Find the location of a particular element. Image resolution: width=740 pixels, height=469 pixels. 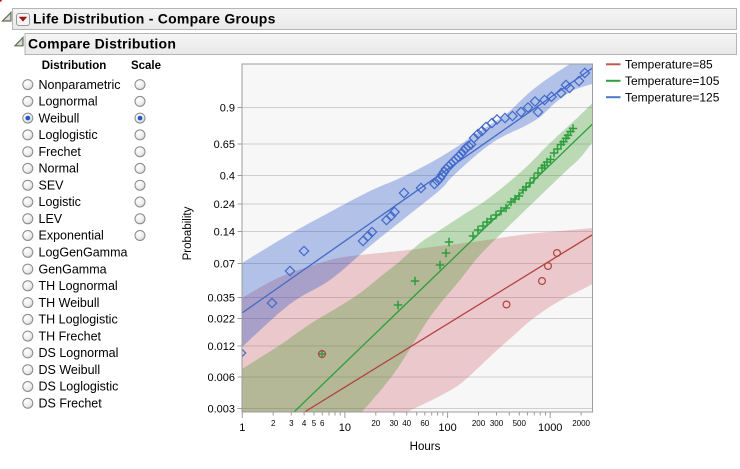

svg-text: 0.022 is located at coordinates (221, 320).